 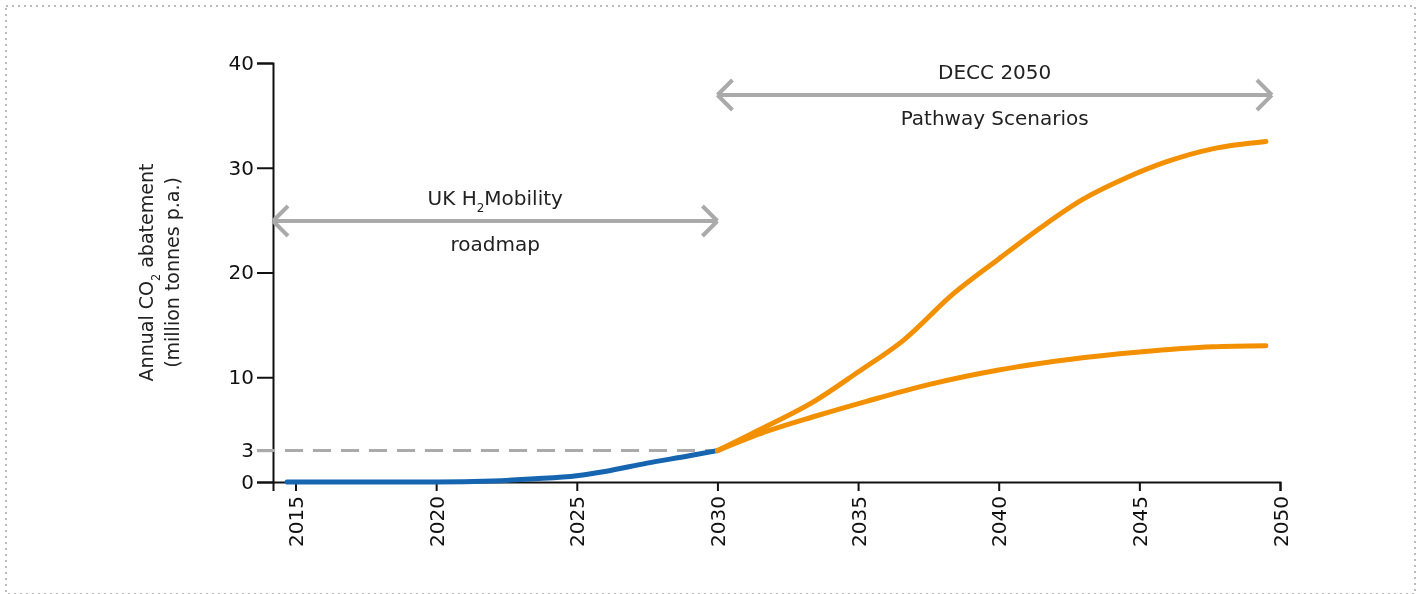 What do you see at coordinates (999, 521) in the screenshot?
I see `x-tick-label: 2040` at bounding box center [999, 521].